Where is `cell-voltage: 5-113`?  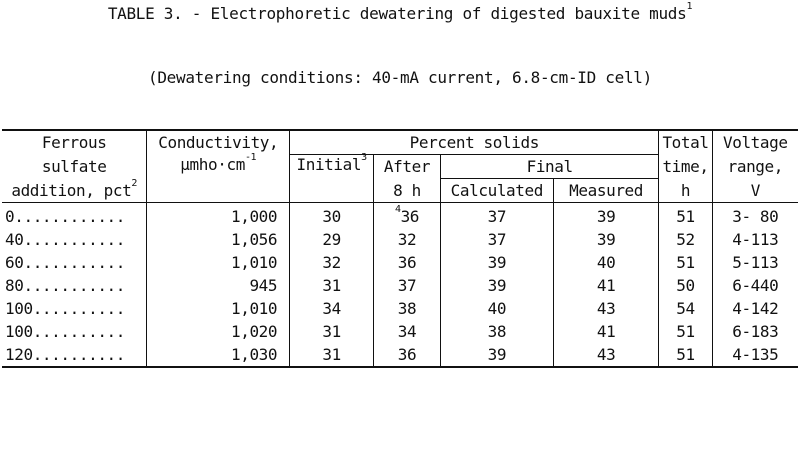
cell-voltage: 5-113 is located at coordinates (754, 262).